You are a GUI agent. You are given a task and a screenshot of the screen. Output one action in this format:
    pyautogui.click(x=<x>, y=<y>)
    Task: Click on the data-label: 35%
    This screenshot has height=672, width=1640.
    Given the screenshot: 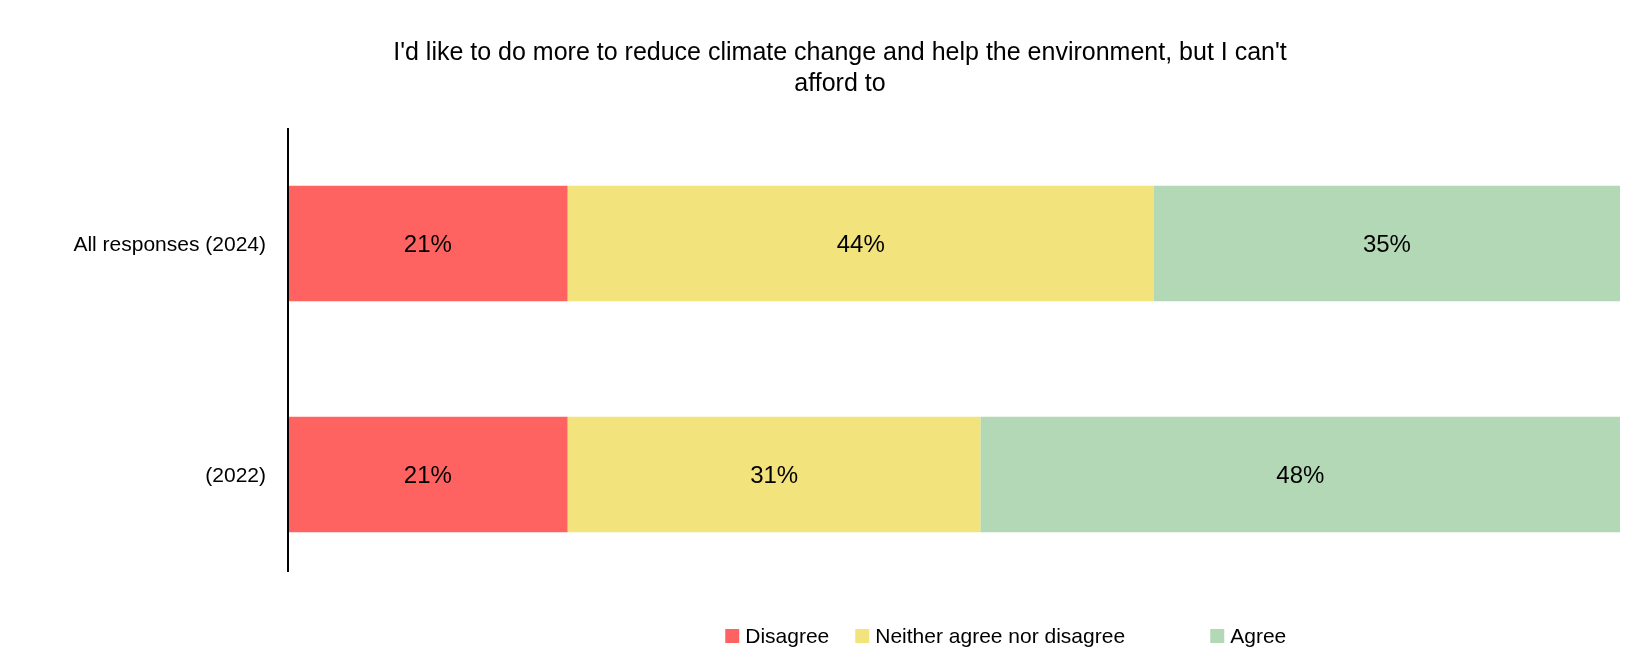 What is the action you would take?
    pyautogui.click(x=1386, y=243)
    